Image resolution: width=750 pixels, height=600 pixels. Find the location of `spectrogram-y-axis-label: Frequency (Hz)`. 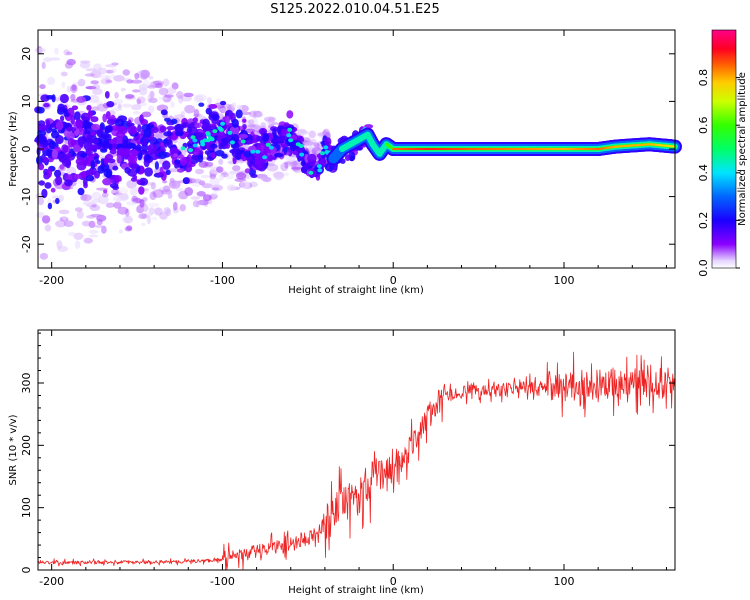

spectrogram-y-axis-label: Frequency (Hz) is located at coordinates (13, 149).